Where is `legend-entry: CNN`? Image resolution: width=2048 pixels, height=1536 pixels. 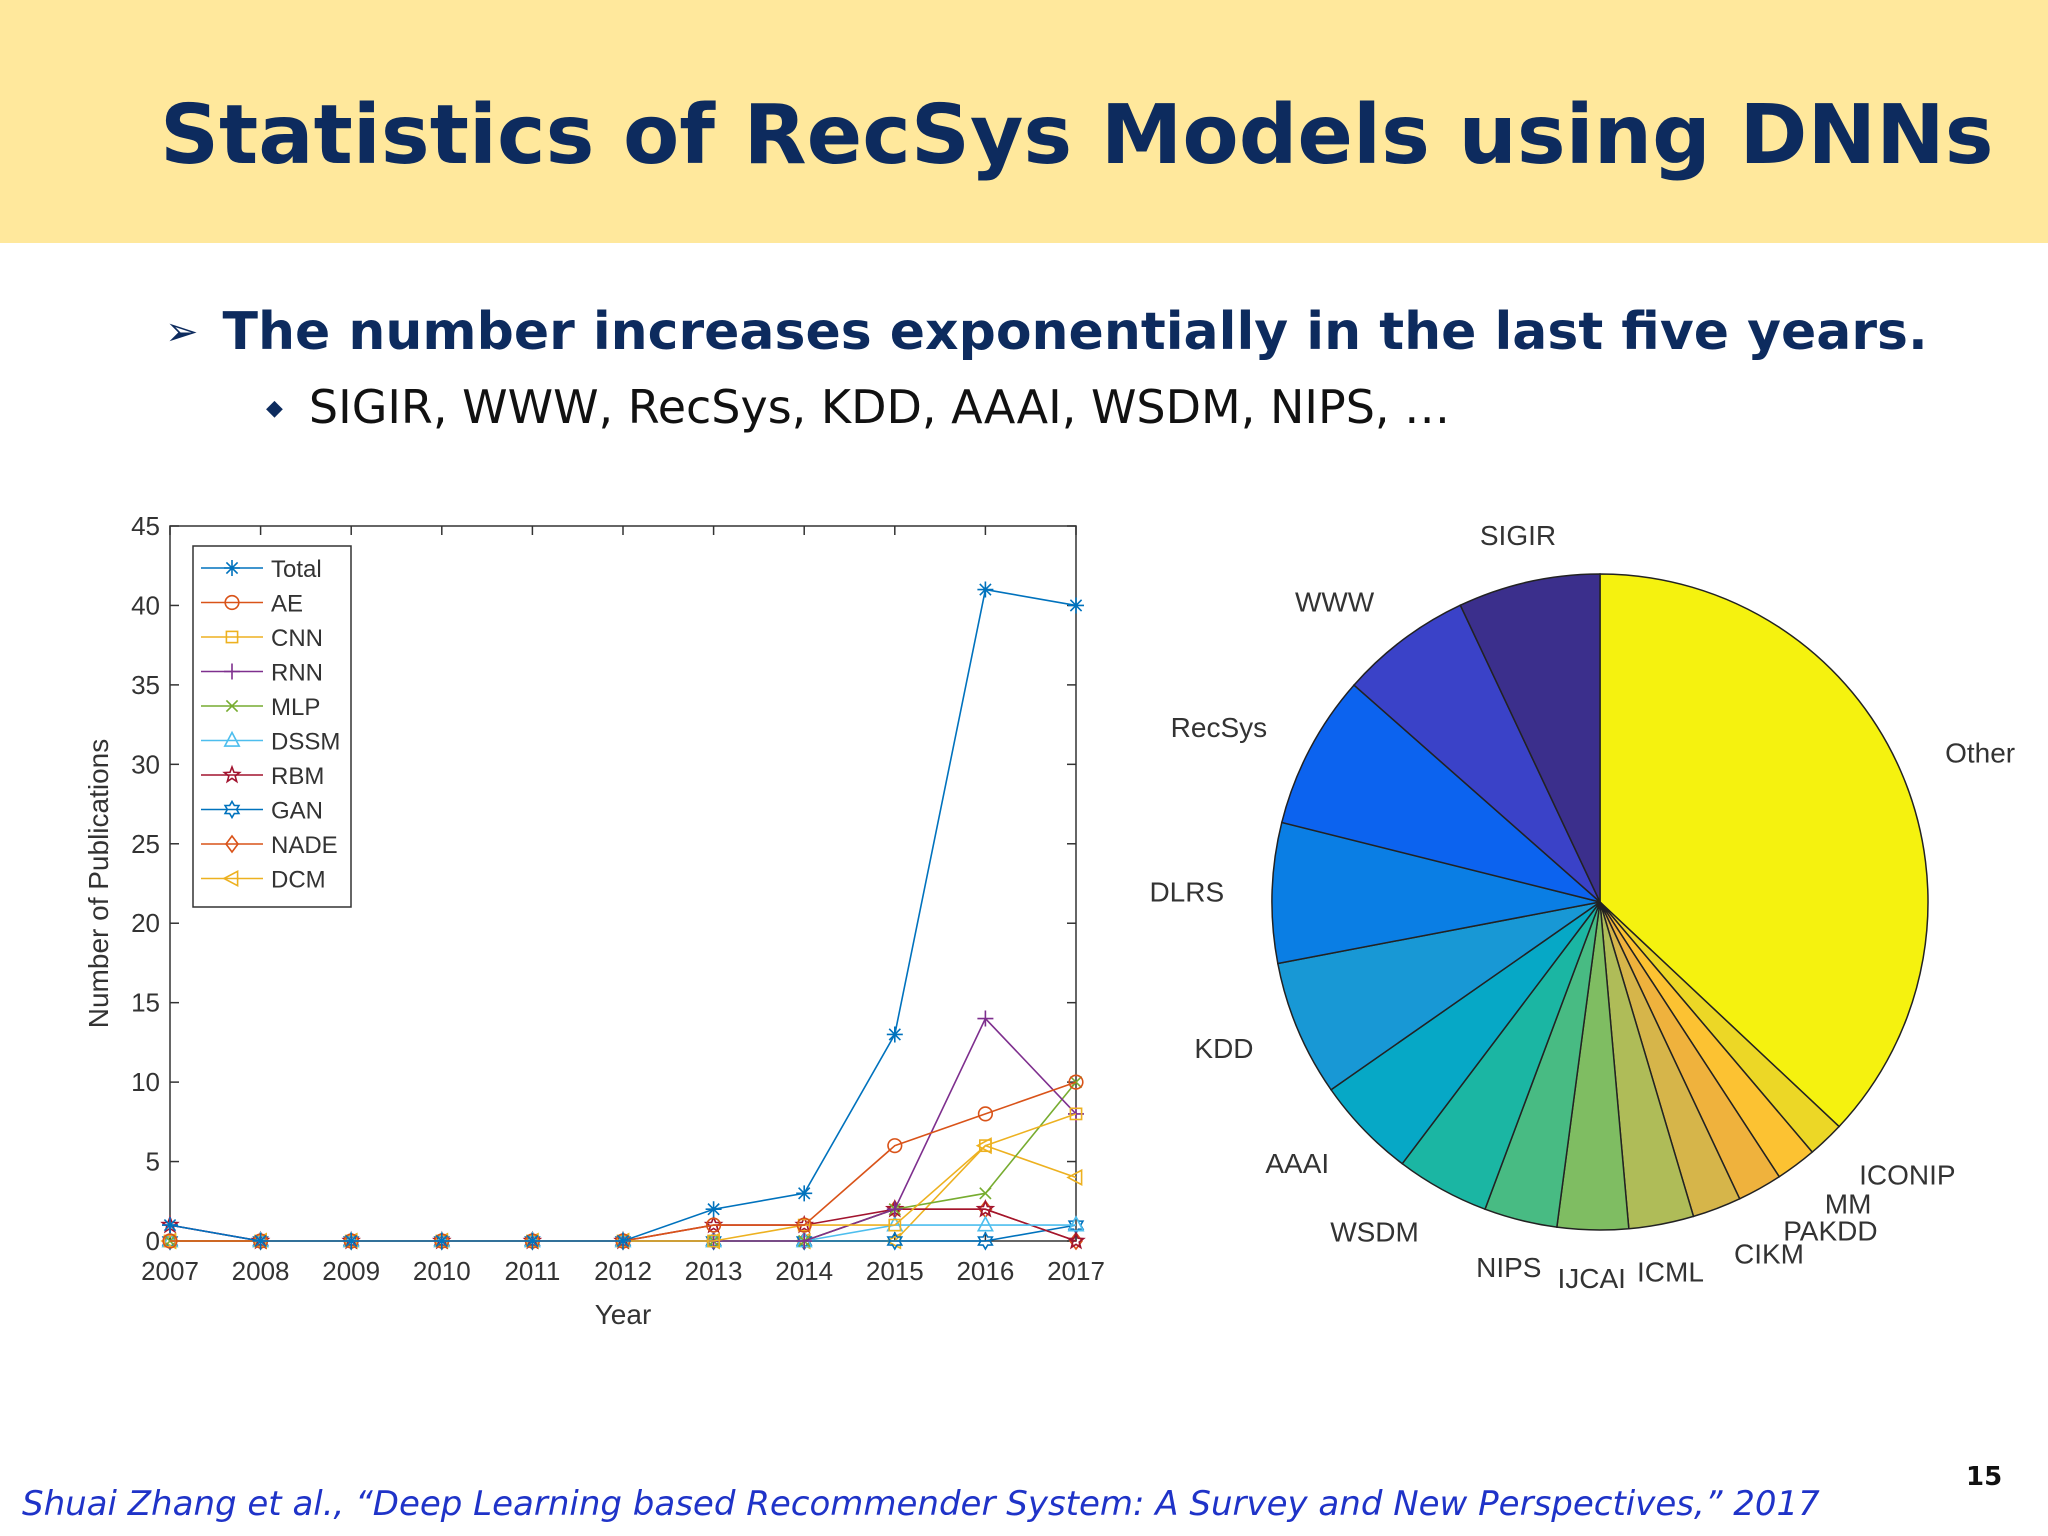 legend-entry: CNN is located at coordinates (262, 638).